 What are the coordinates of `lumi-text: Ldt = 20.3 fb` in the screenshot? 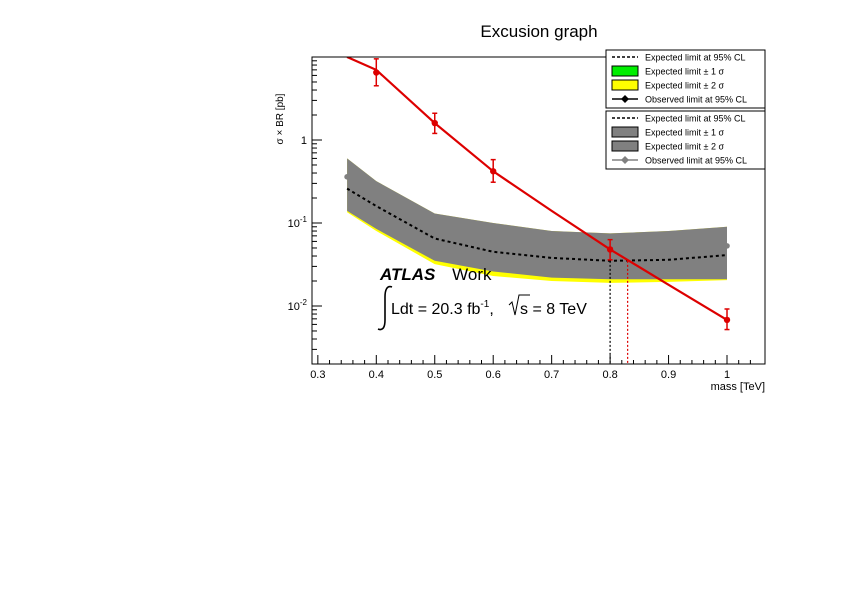 It's located at (436, 309).